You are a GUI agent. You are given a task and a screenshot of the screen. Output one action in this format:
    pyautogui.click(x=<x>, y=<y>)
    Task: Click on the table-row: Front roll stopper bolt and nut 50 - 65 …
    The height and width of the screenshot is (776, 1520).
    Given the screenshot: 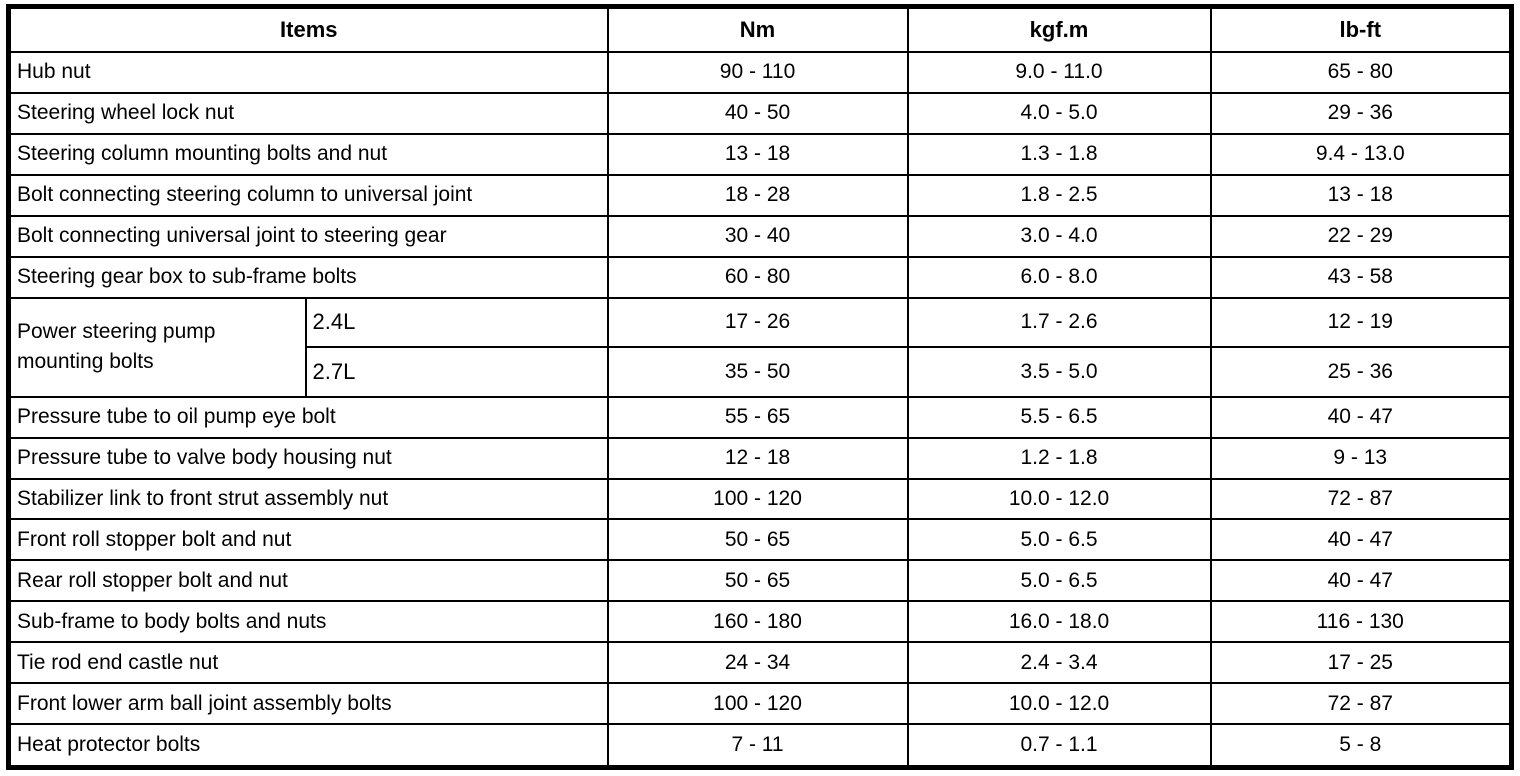 What is the action you would take?
    pyautogui.click(x=760, y=540)
    